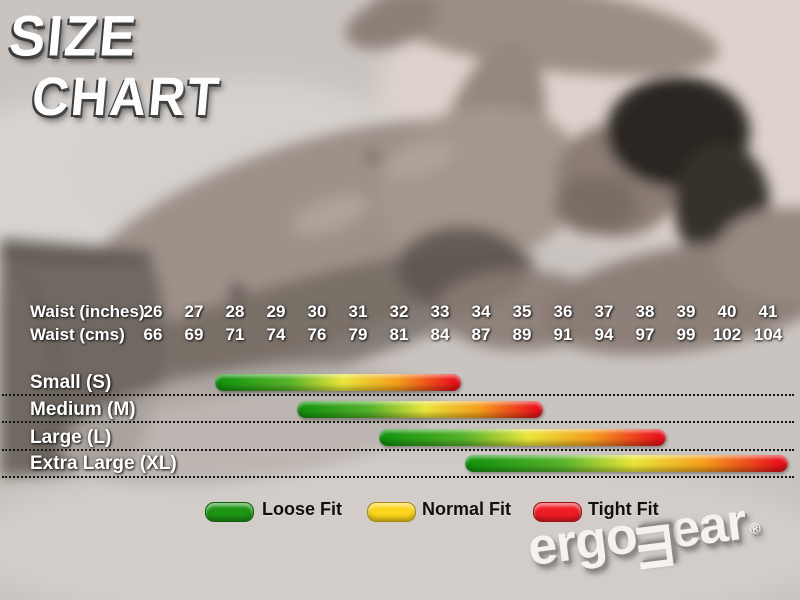 The width and height of the screenshot is (800, 600). Describe the element at coordinates (235, 334) in the screenshot. I see `waist-cms-value: 71` at that location.